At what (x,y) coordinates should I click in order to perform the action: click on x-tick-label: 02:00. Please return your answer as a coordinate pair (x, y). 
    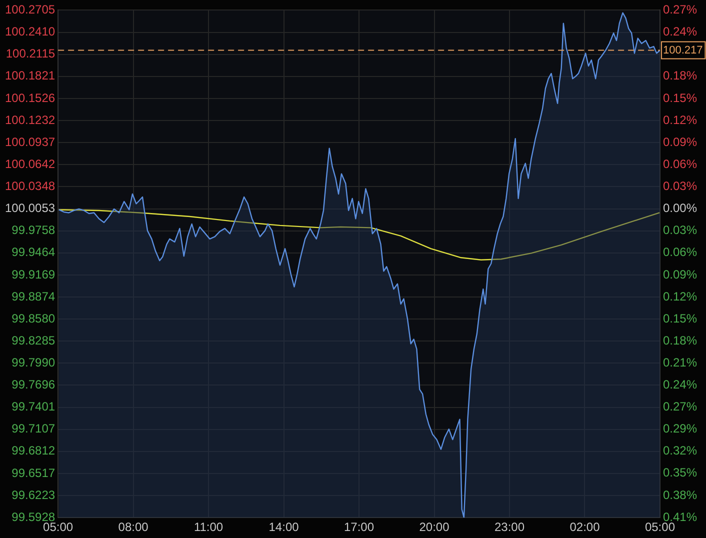
    Looking at the image, I should click on (585, 527).